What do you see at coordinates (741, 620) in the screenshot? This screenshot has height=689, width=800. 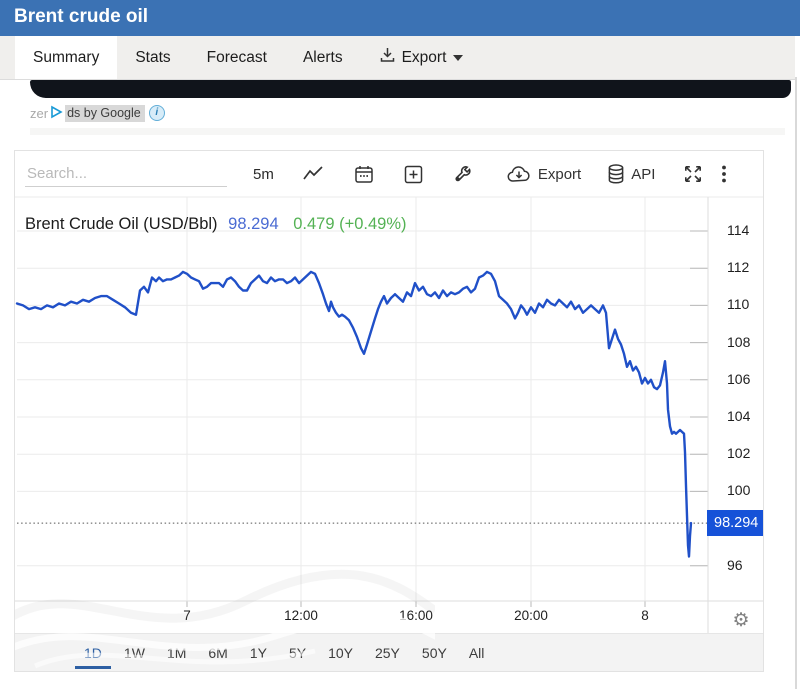 I see `axis-settings-gear-icon: ⚙` at bounding box center [741, 620].